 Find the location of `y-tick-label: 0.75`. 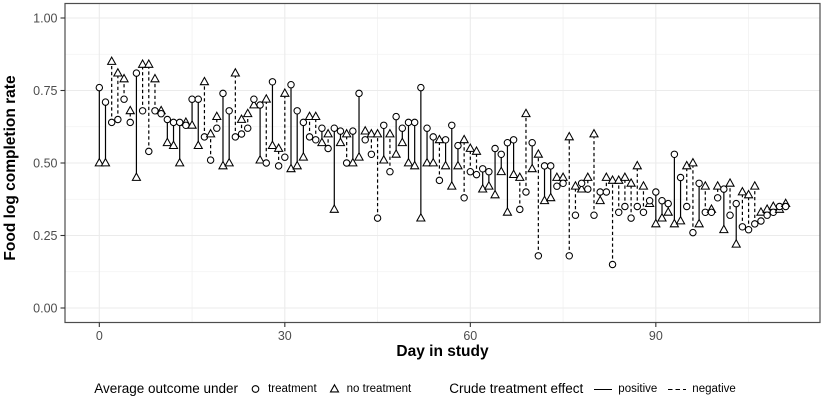

y-tick-label: 0.75 is located at coordinates (45, 91).